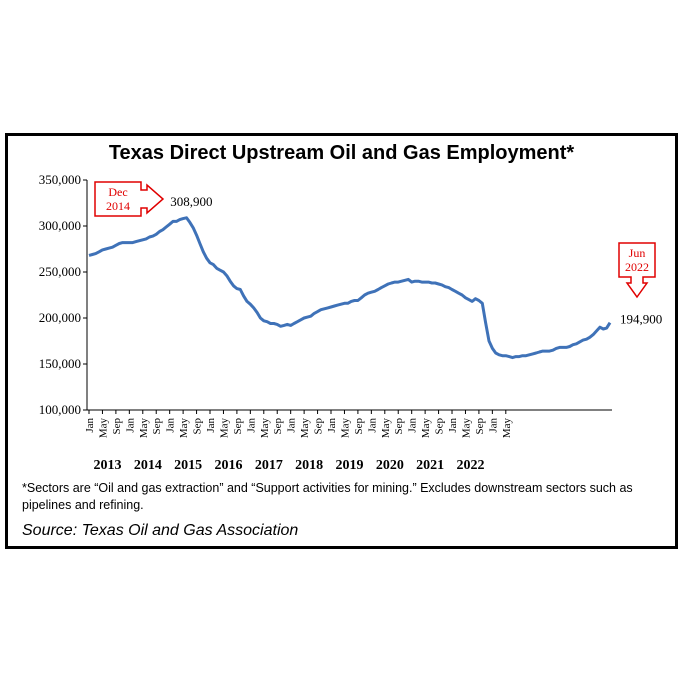  What do you see at coordinates (228, 465) in the screenshot?
I see `year-label: 2016` at bounding box center [228, 465].